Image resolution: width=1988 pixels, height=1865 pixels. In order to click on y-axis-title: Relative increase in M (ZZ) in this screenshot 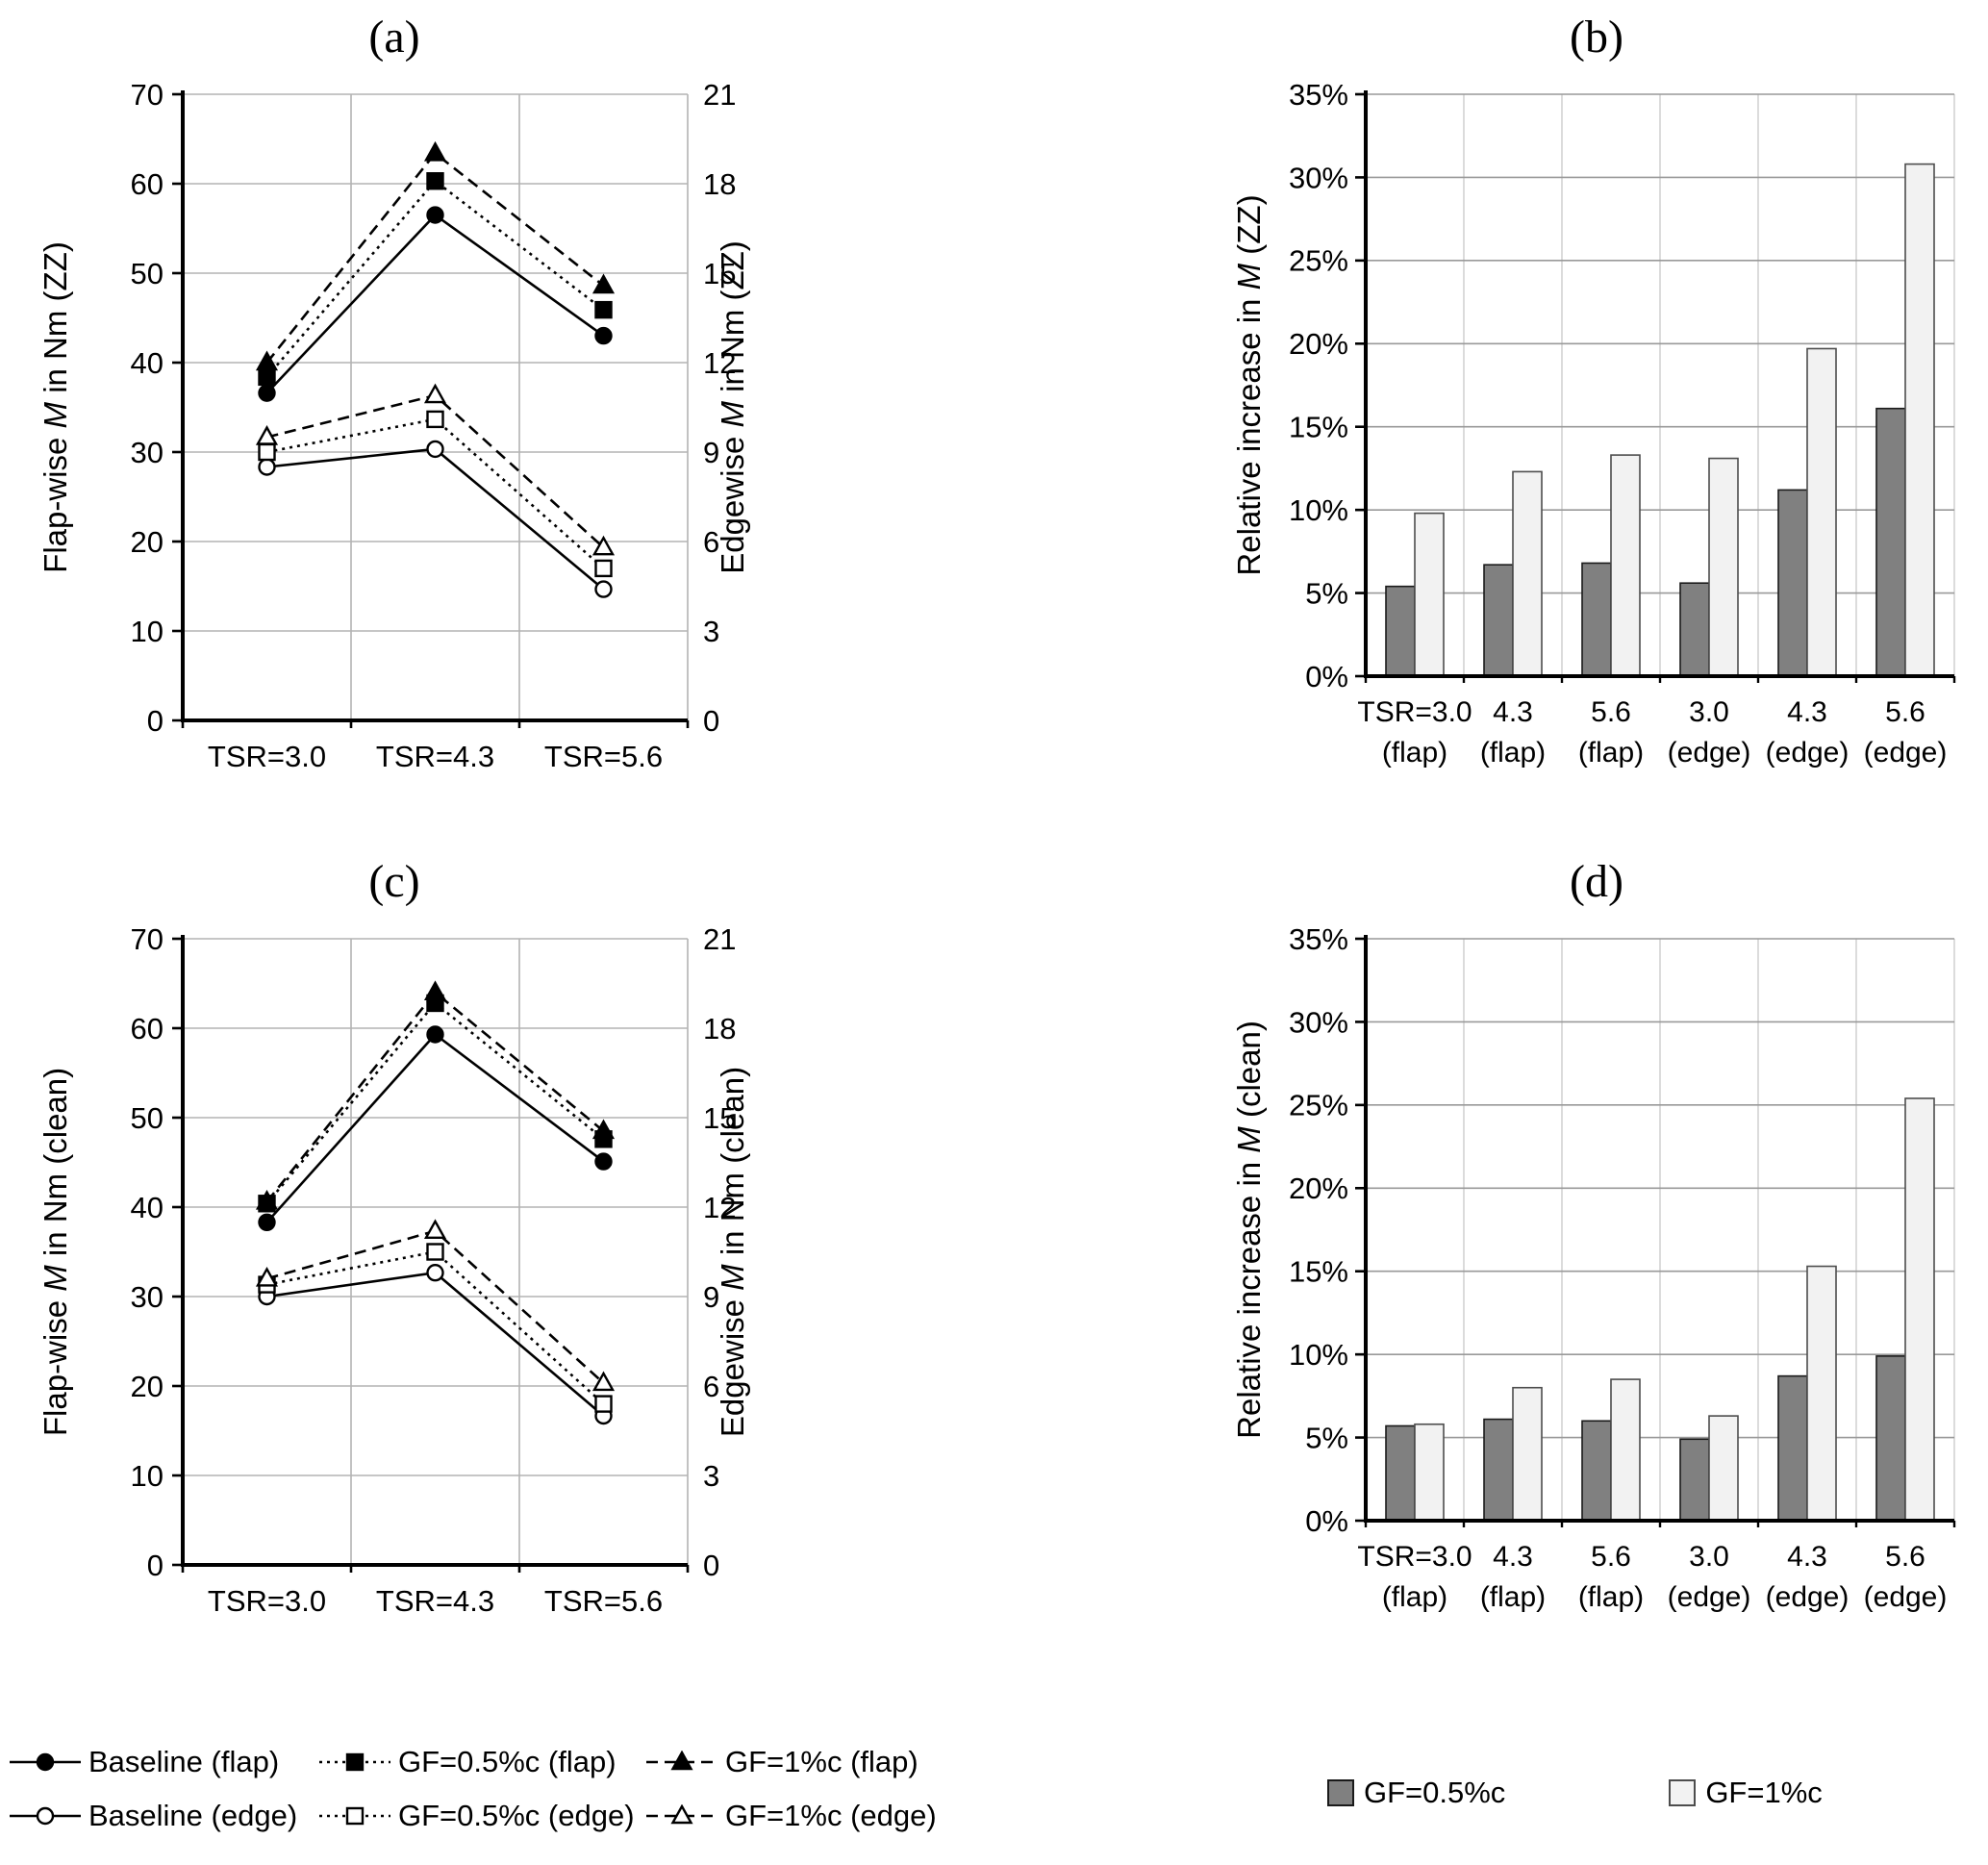, I will do `click(1249, 384)`.